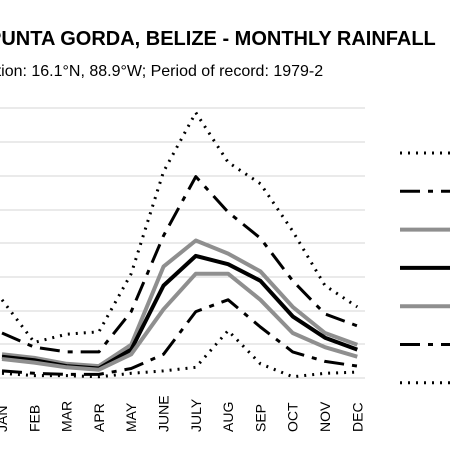 This screenshot has width=450, height=455. I want to click on x-tick-label-oct: OCT, so click(293, 417).